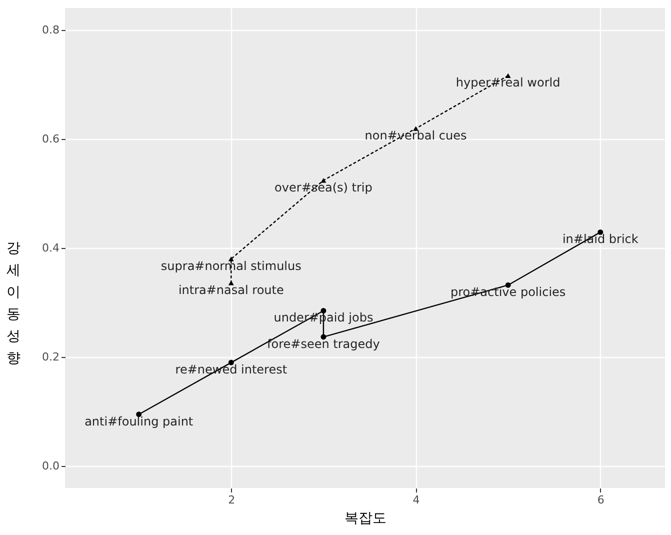 This screenshot has width=671, height=535. What do you see at coordinates (139, 421) in the screenshot?
I see `annotation: anti#fouling paint` at bounding box center [139, 421].